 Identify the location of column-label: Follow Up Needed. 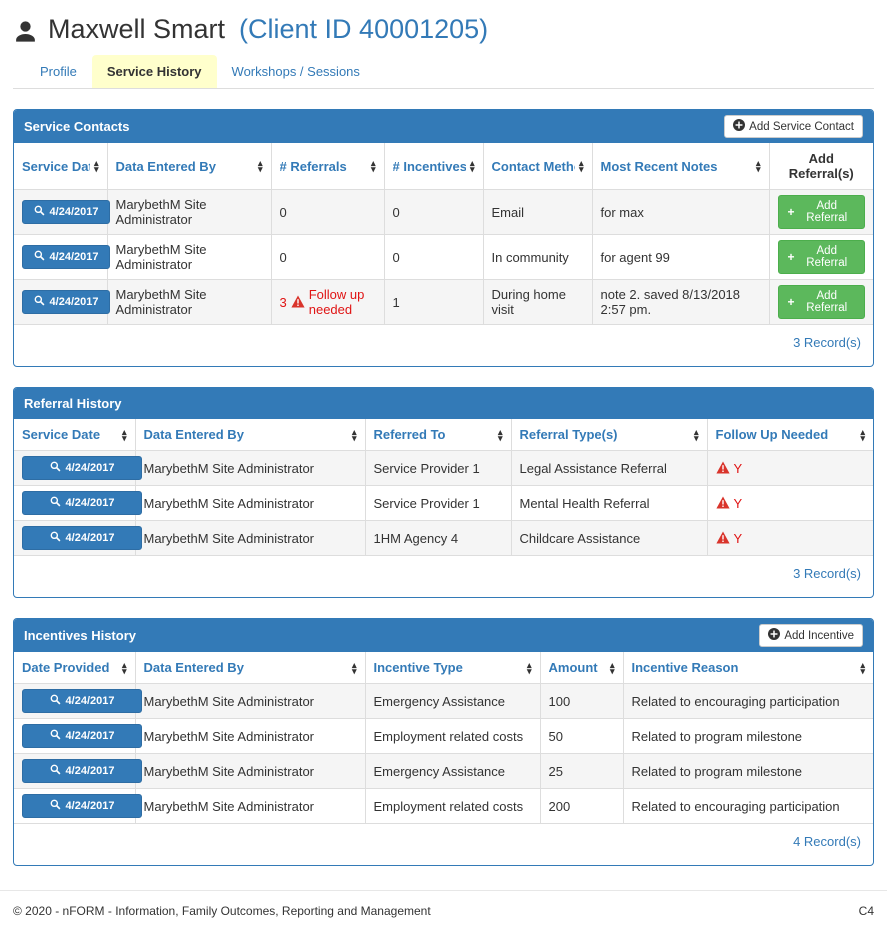
(772, 434).